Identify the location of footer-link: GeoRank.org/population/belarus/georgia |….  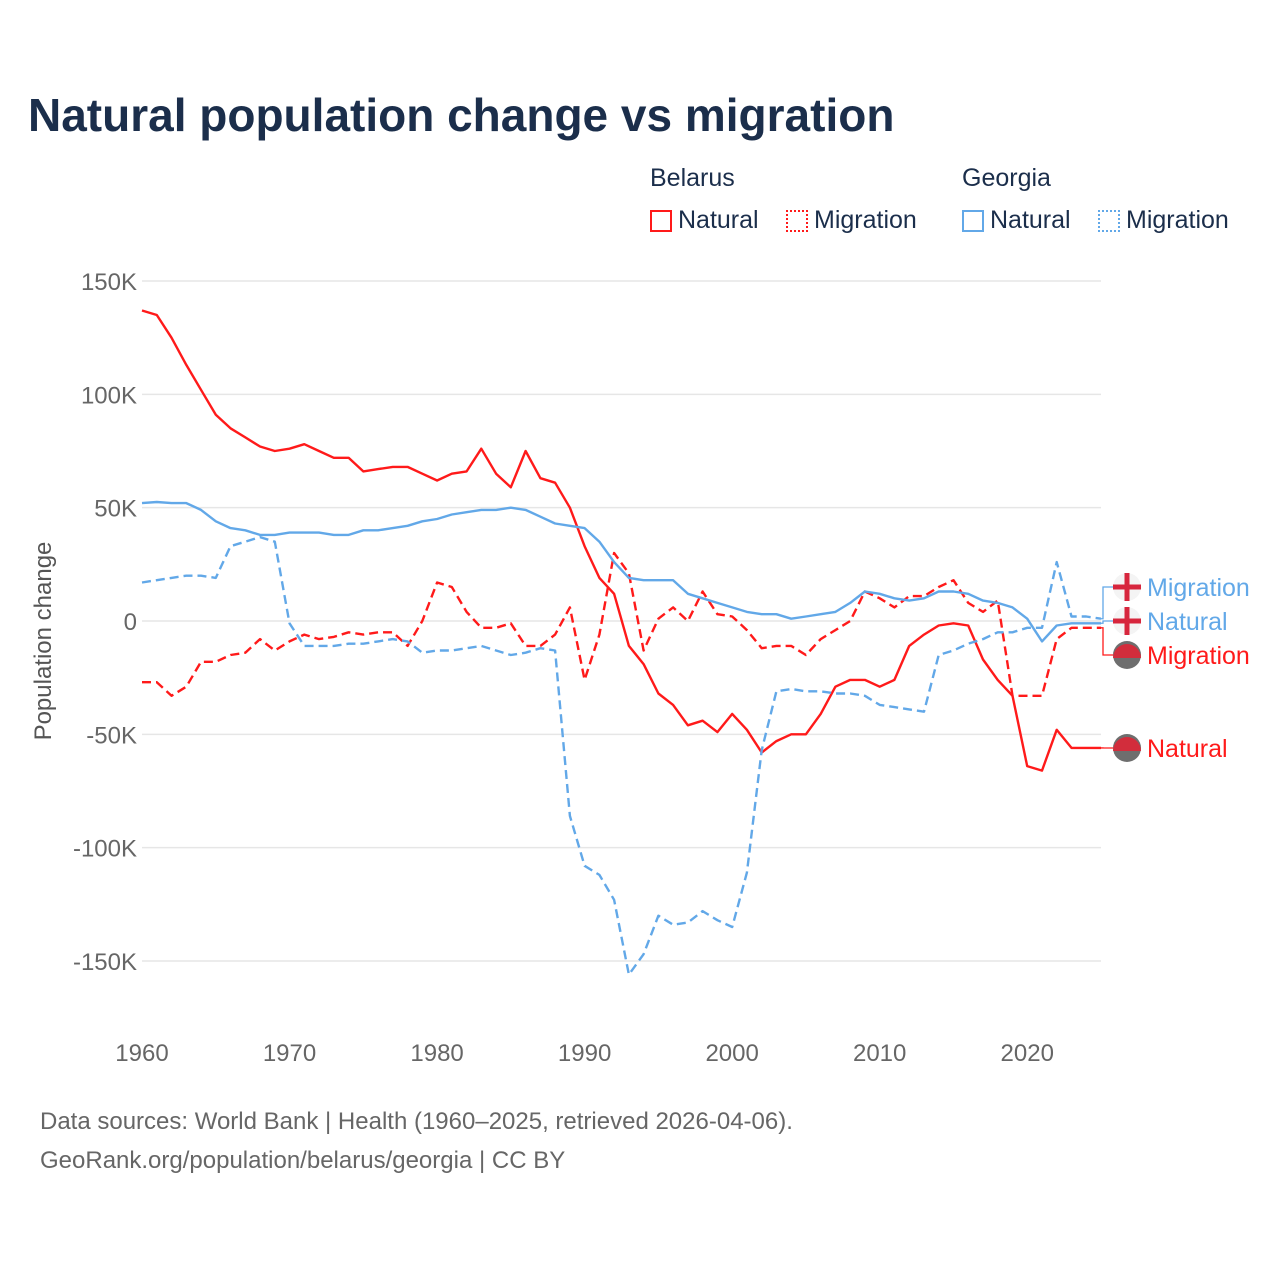
(303, 1160).